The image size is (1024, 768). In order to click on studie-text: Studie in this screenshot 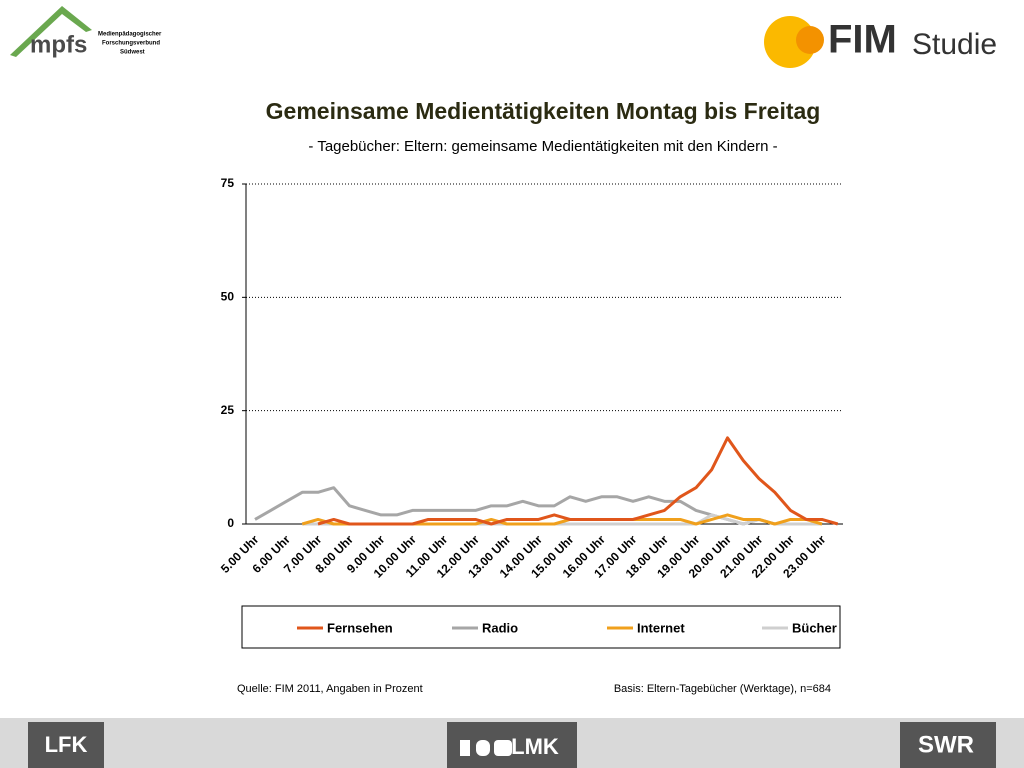, I will do `click(954, 44)`.